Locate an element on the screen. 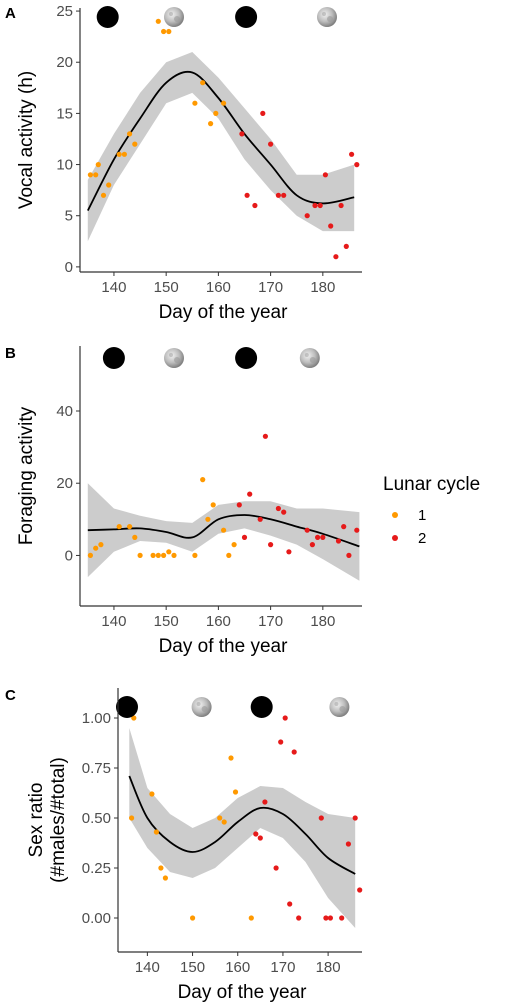 Image resolution: width=511 pixels, height=1008 pixels. legend-label-1: 1 is located at coordinates (422, 515).